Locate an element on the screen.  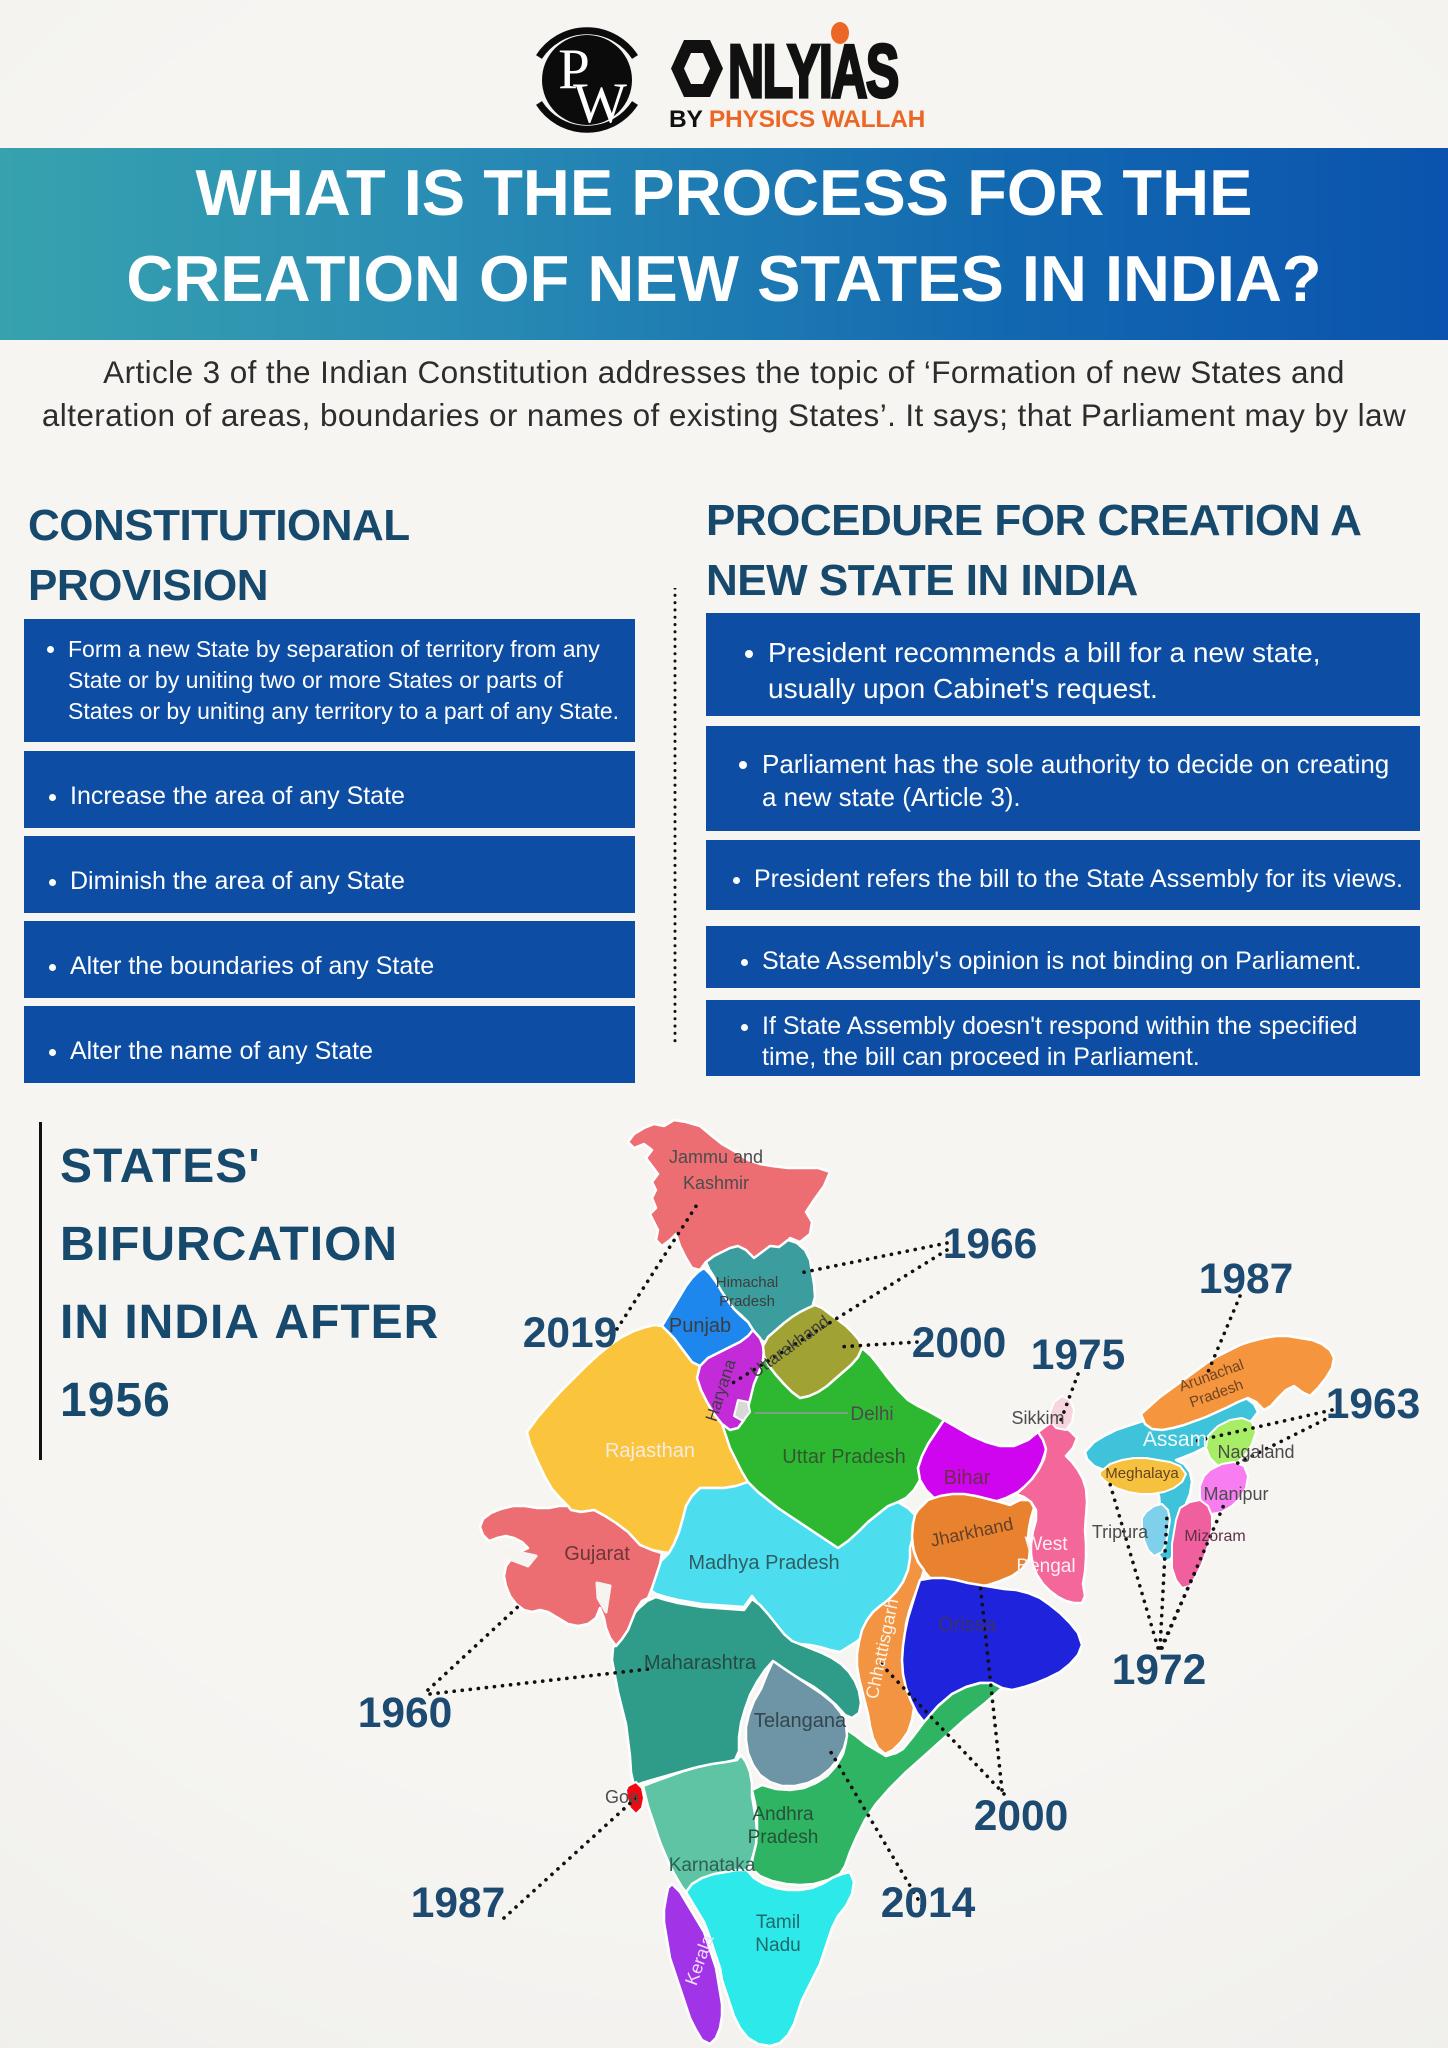
svg-text: 2014 is located at coordinates (928, 1903).